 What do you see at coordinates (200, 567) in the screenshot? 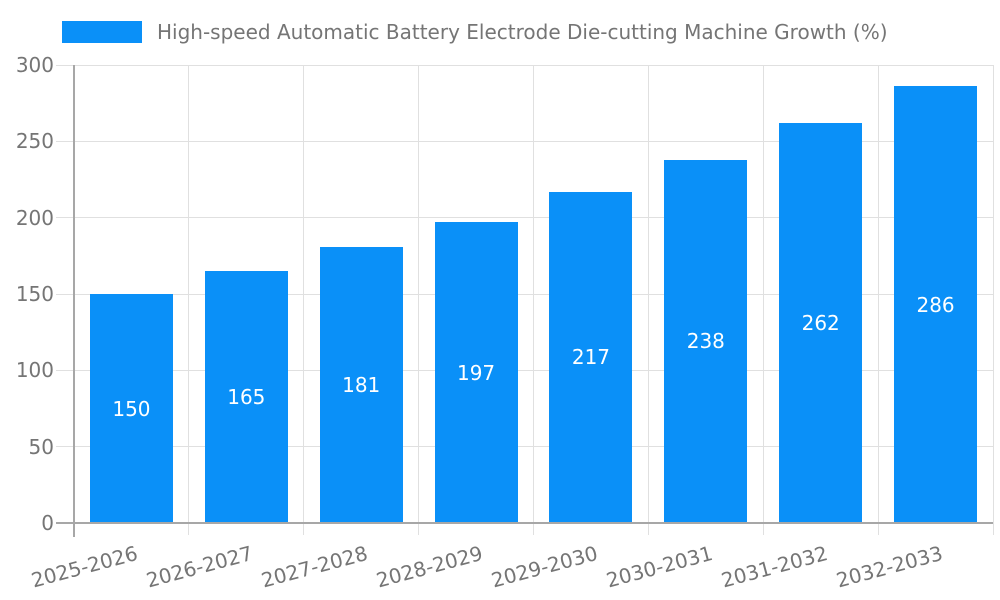
I see `x-axis-label: 2026-2027` at bounding box center [200, 567].